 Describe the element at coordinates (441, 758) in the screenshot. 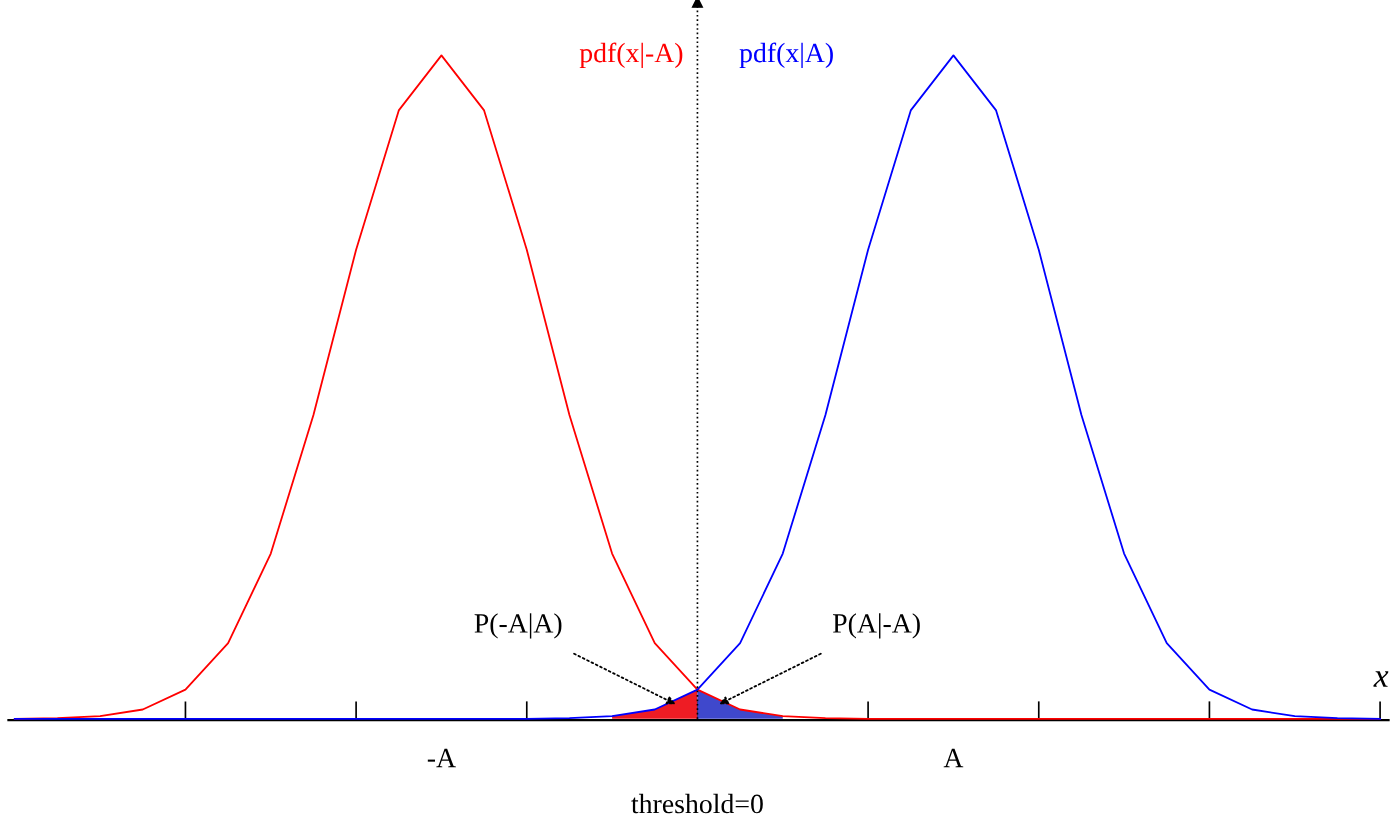

I see `x-tick-label: -A` at that location.